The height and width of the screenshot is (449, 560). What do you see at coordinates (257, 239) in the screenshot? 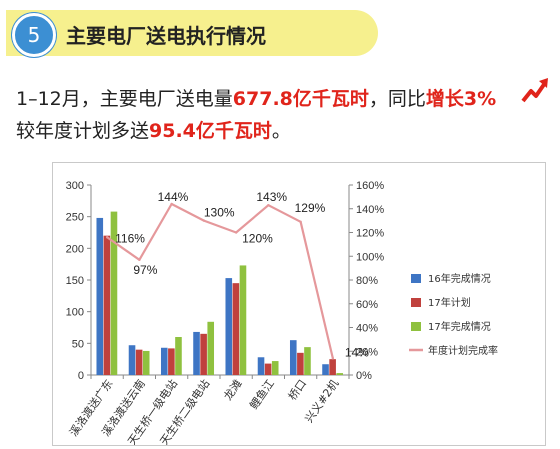
I see `rate-data-label: 120%` at bounding box center [257, 239].